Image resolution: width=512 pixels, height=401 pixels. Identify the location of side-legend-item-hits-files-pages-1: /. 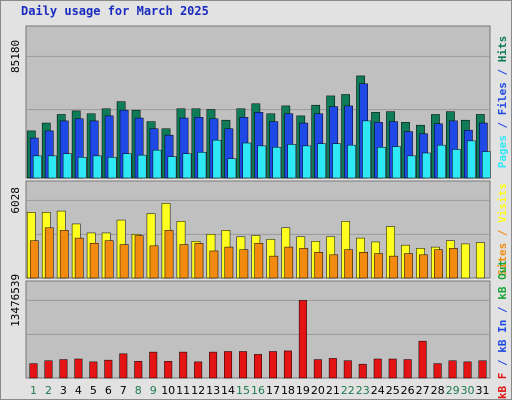
(502, 125).